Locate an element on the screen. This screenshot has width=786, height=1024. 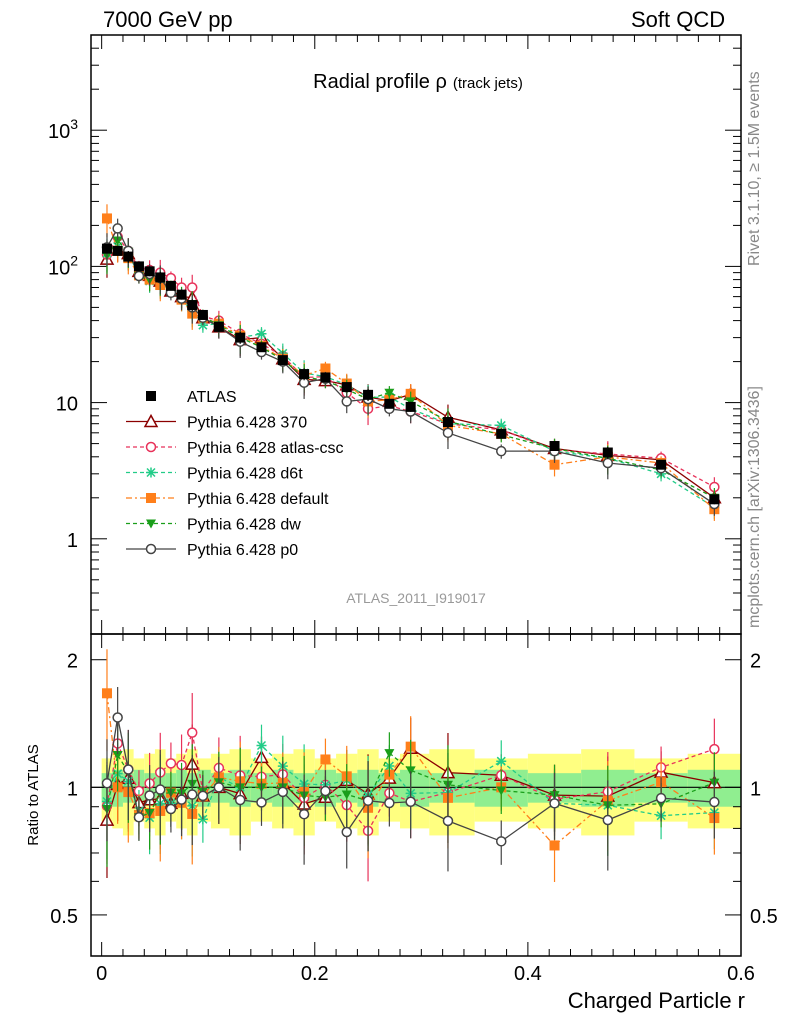
legend-label: Pythia 6.428 default is located at coordinates (258, 499).